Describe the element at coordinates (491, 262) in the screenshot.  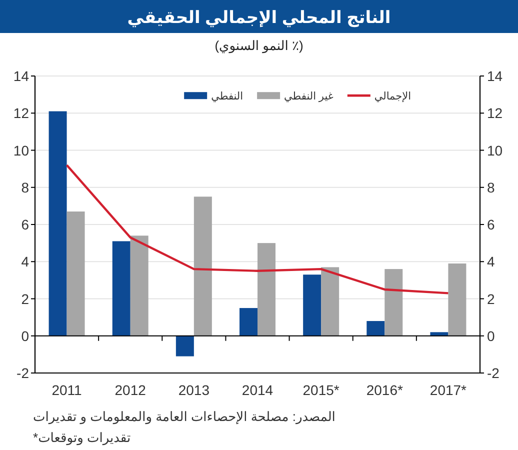
I see `y2-tick-label: 4` at that location.